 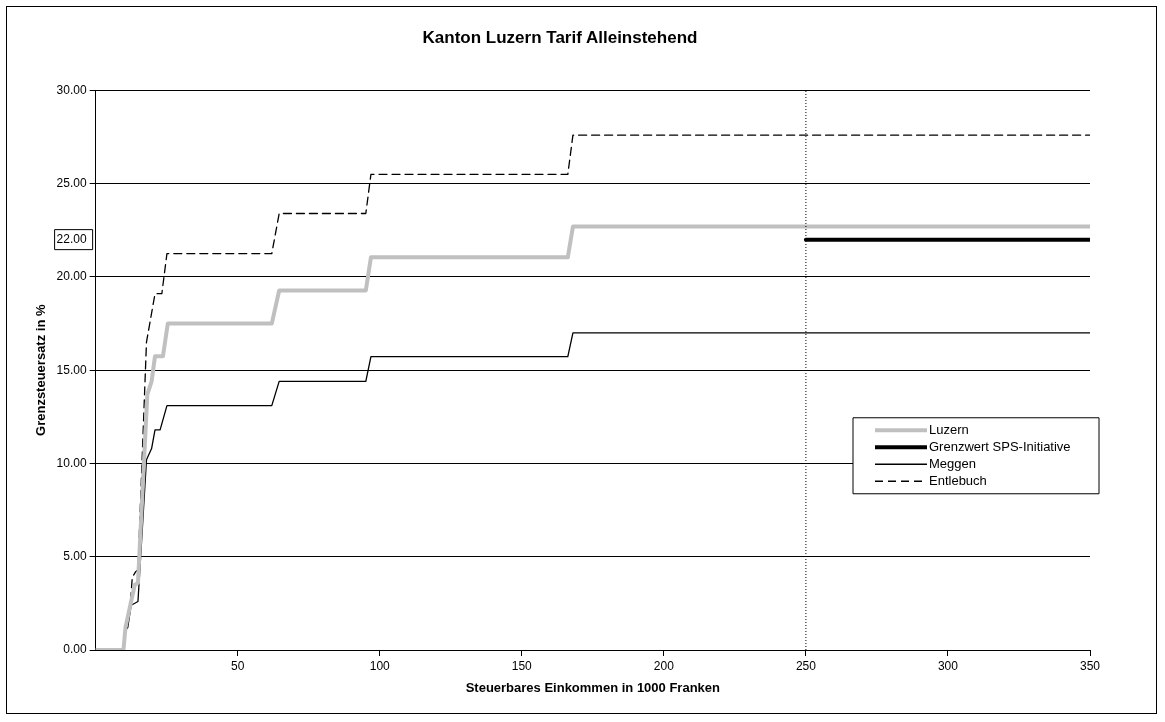 I want to click on x-tick-label: 250, so click(x=806, y=665).